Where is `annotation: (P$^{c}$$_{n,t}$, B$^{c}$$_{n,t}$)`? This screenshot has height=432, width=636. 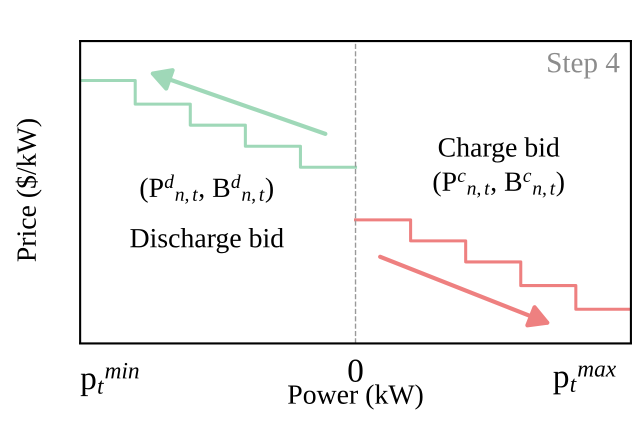
annotation: (P$^{c}$$_{n,t}$, B$^{c}$$_{n,t}$) is located at coordinates (499, 184).